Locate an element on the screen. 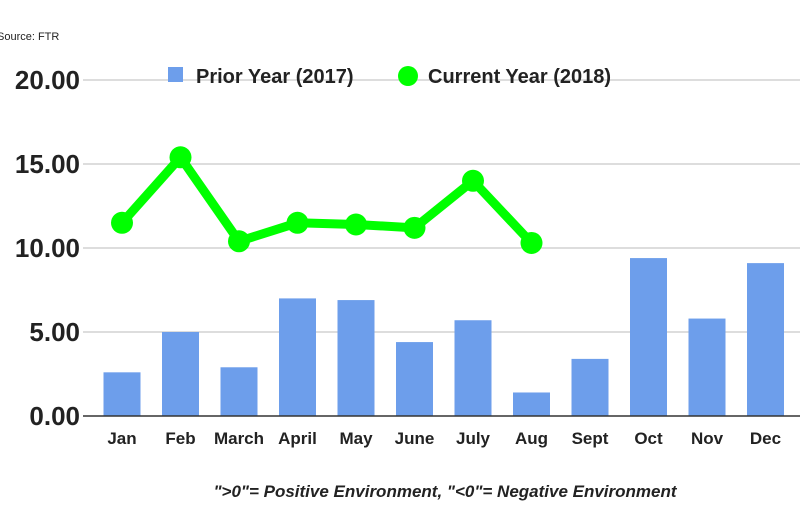 This screenshot has width=800, height=532. bar-july is located at coordinates (473, 368).